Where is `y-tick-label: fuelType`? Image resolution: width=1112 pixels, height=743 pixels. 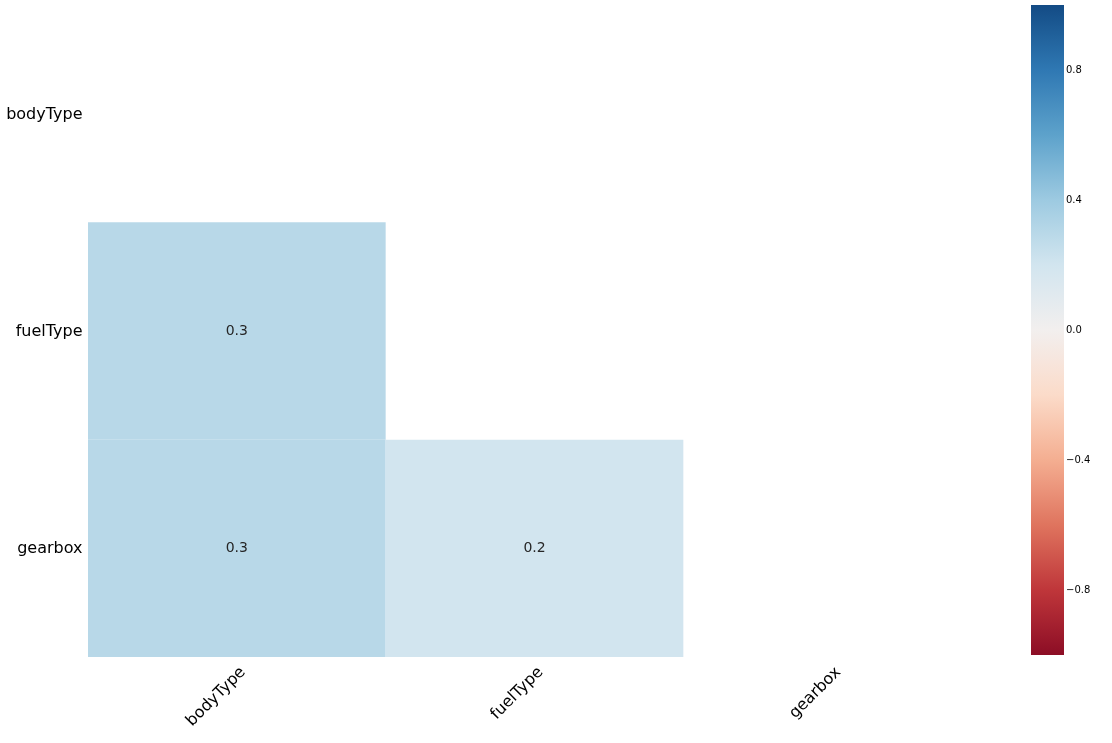
y-tick-label: fuelType is located at coordinates (49, 330).